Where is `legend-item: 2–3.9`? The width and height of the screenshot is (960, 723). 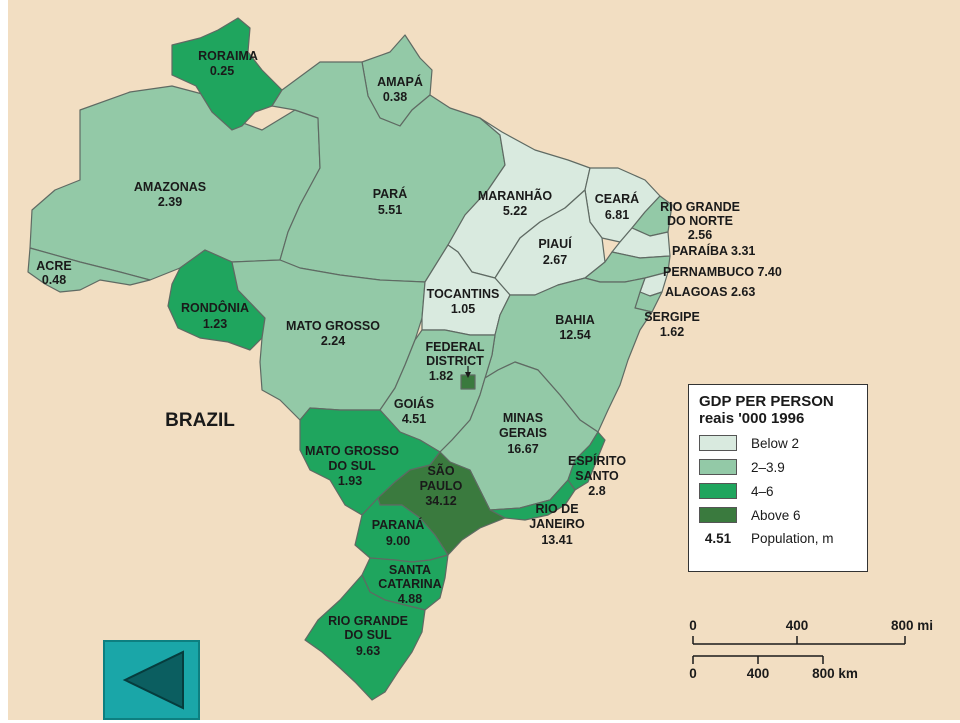 legend-item: 2–3.9 is located at coordinates (778, 467).